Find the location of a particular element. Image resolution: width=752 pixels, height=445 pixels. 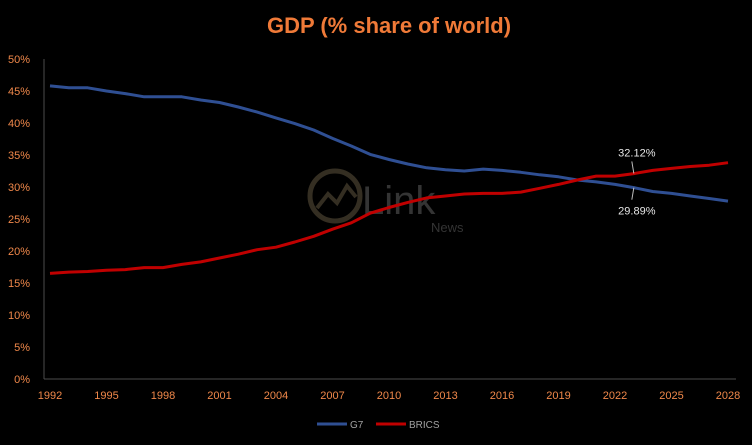

legend: G7 BRICS is located at coordinates (378, 425).